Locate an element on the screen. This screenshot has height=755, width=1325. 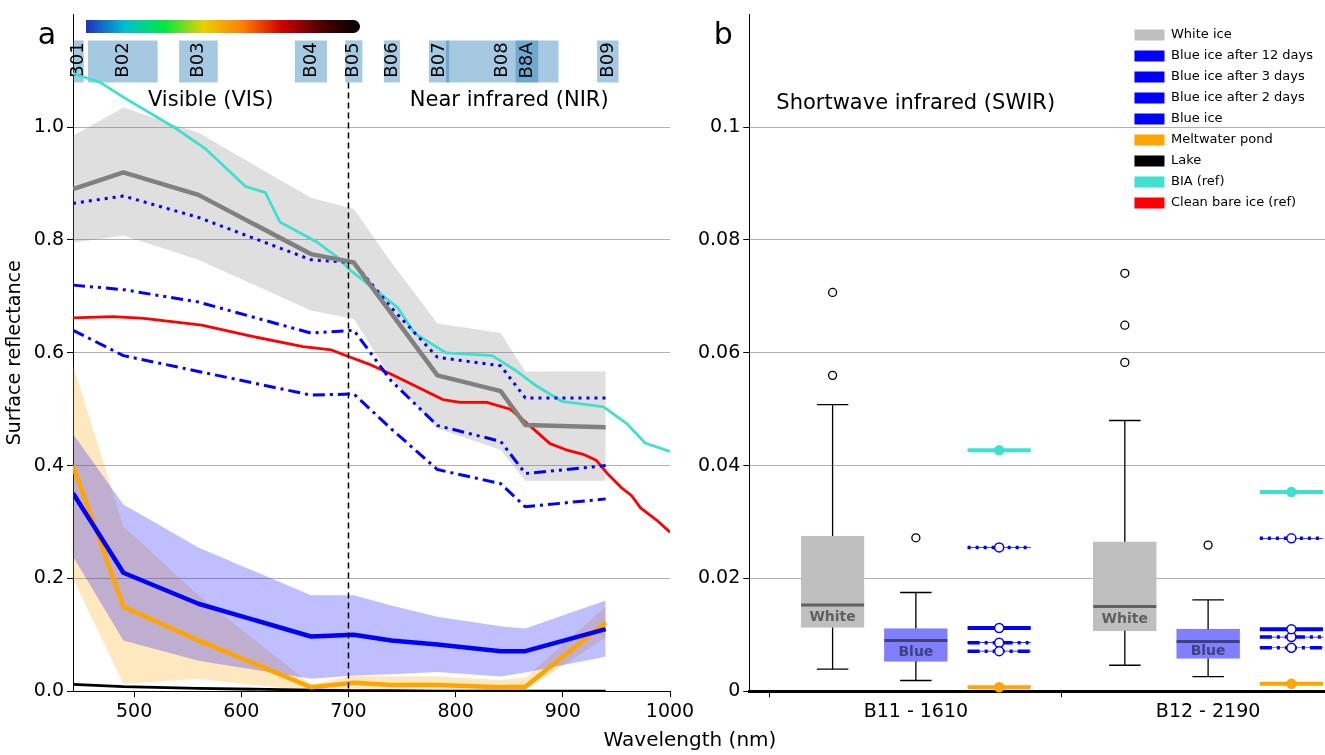
annotation: Visible (VIS) is located at coordinates (210, 98).